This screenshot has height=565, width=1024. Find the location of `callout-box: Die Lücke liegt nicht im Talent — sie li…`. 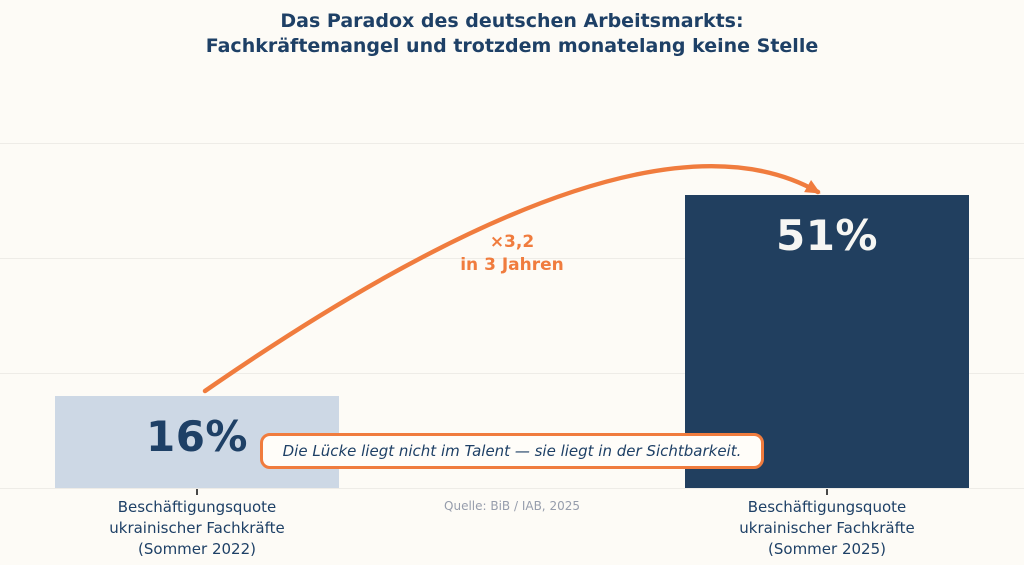

callout-box: Die Lücke liegt nicht im Talent — sie li… is located at coordinates (512, 451).